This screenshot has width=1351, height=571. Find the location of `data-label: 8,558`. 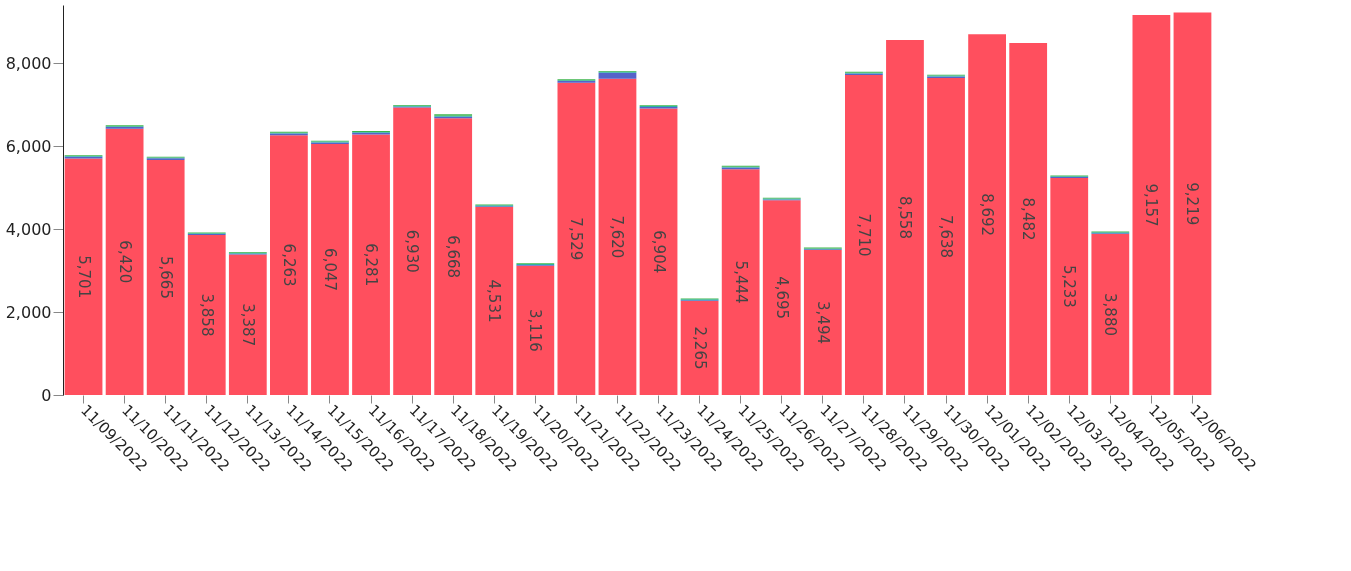

data-label: 8,558 is located at coordinates (904, 217).